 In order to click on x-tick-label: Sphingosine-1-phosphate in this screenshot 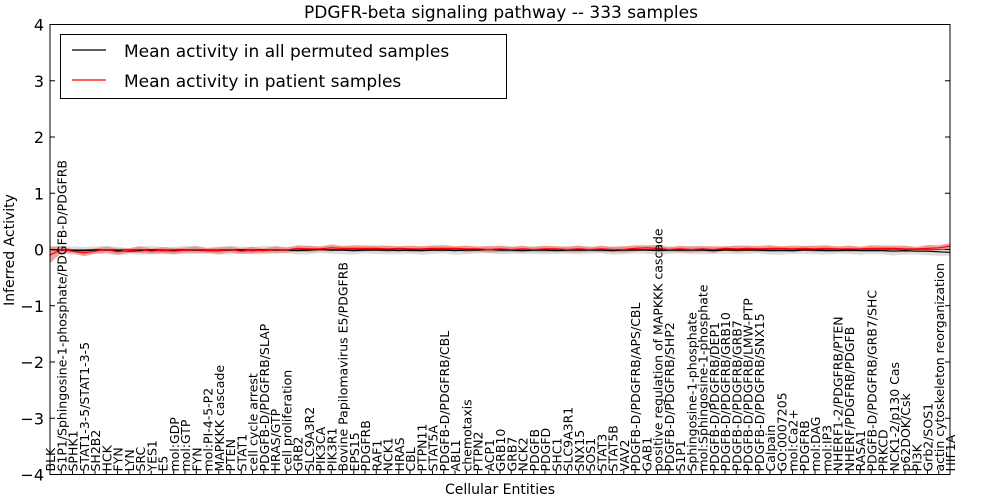, I will do `click(691, 392)`.